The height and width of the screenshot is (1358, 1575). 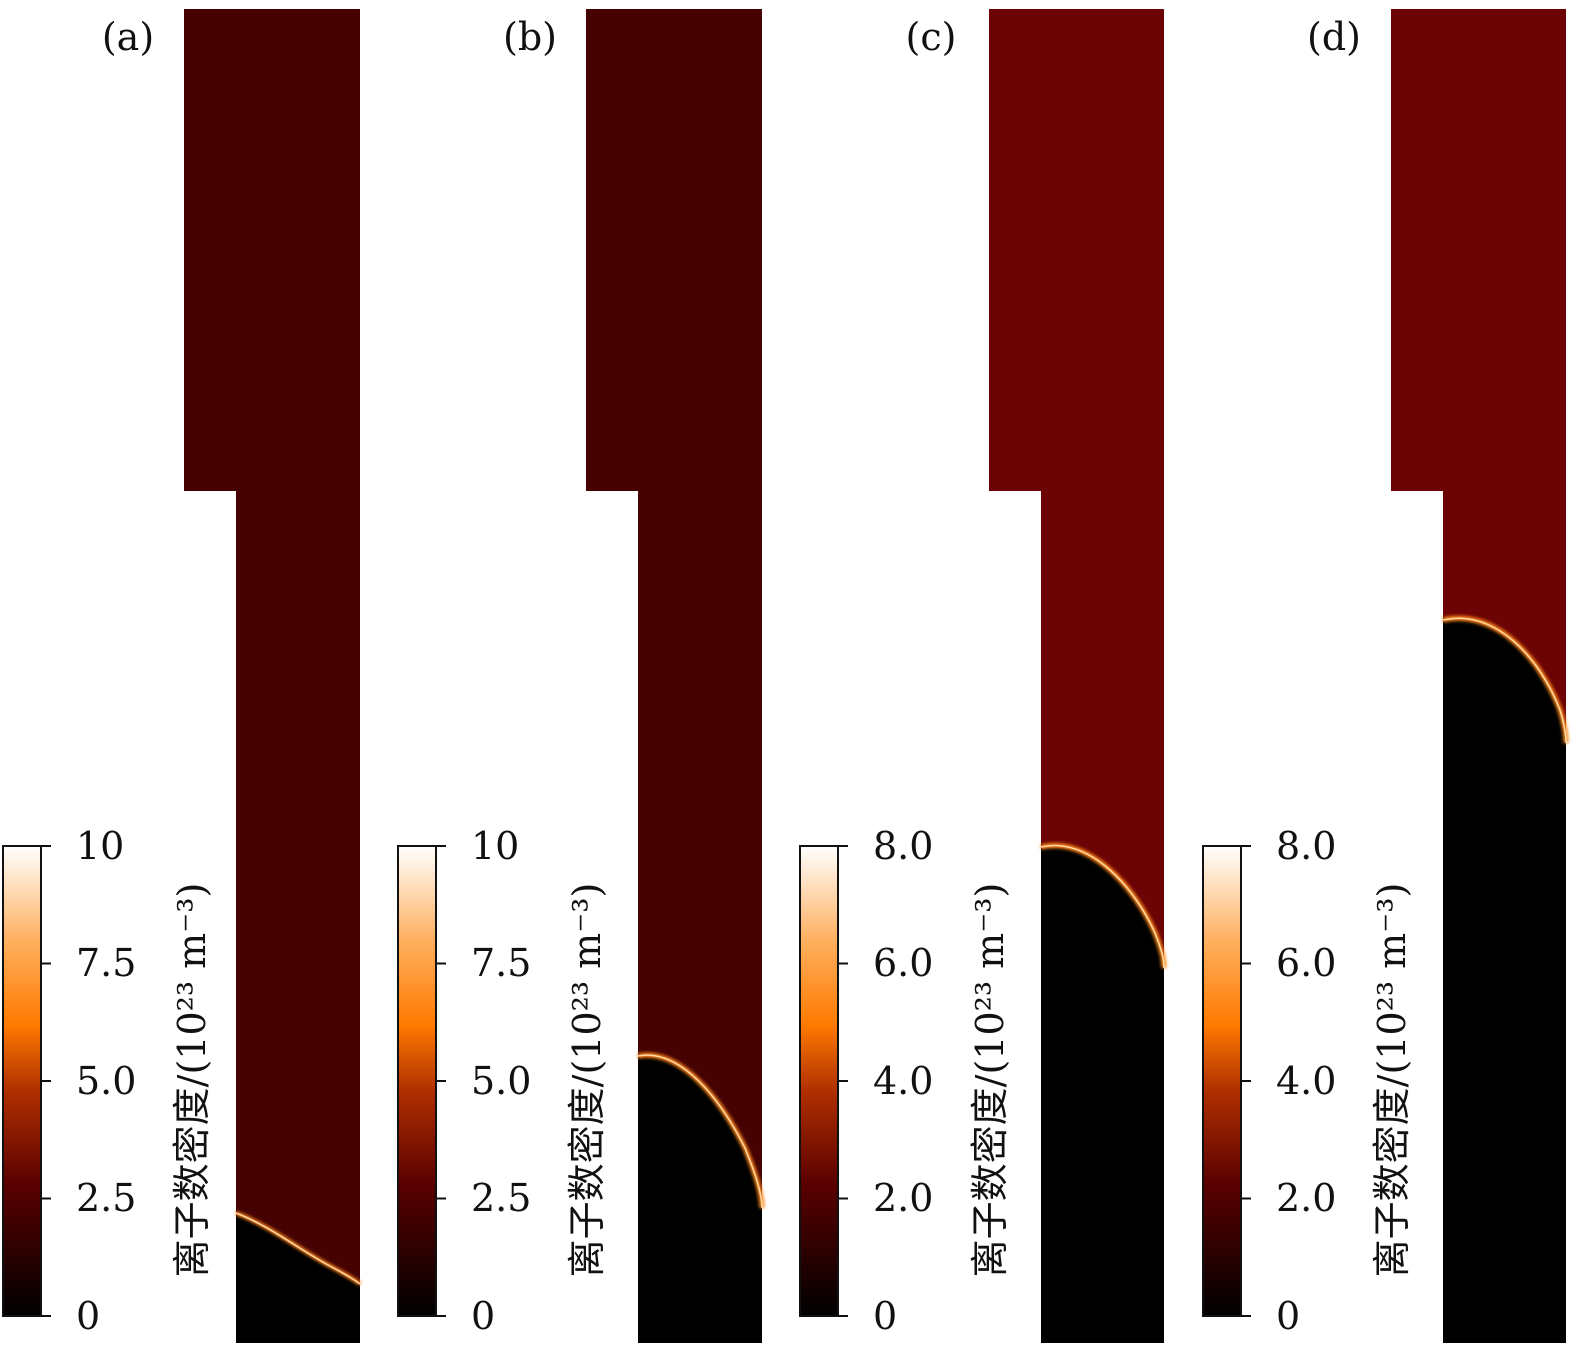 I want to click on panel-label: (c), so click(x=931, y=37).